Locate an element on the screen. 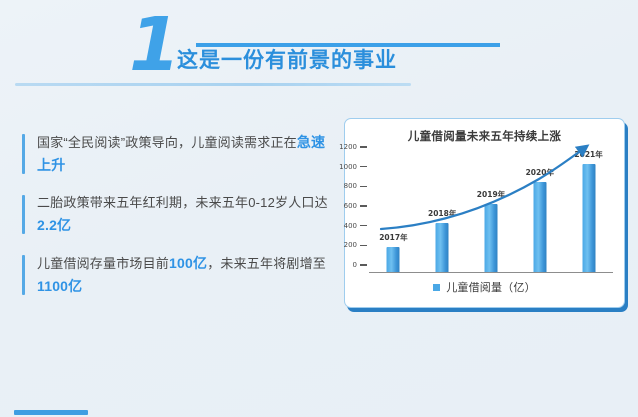 This screenshot has height=417, width=638. x-axis-line is located at coordinates (491, 272).